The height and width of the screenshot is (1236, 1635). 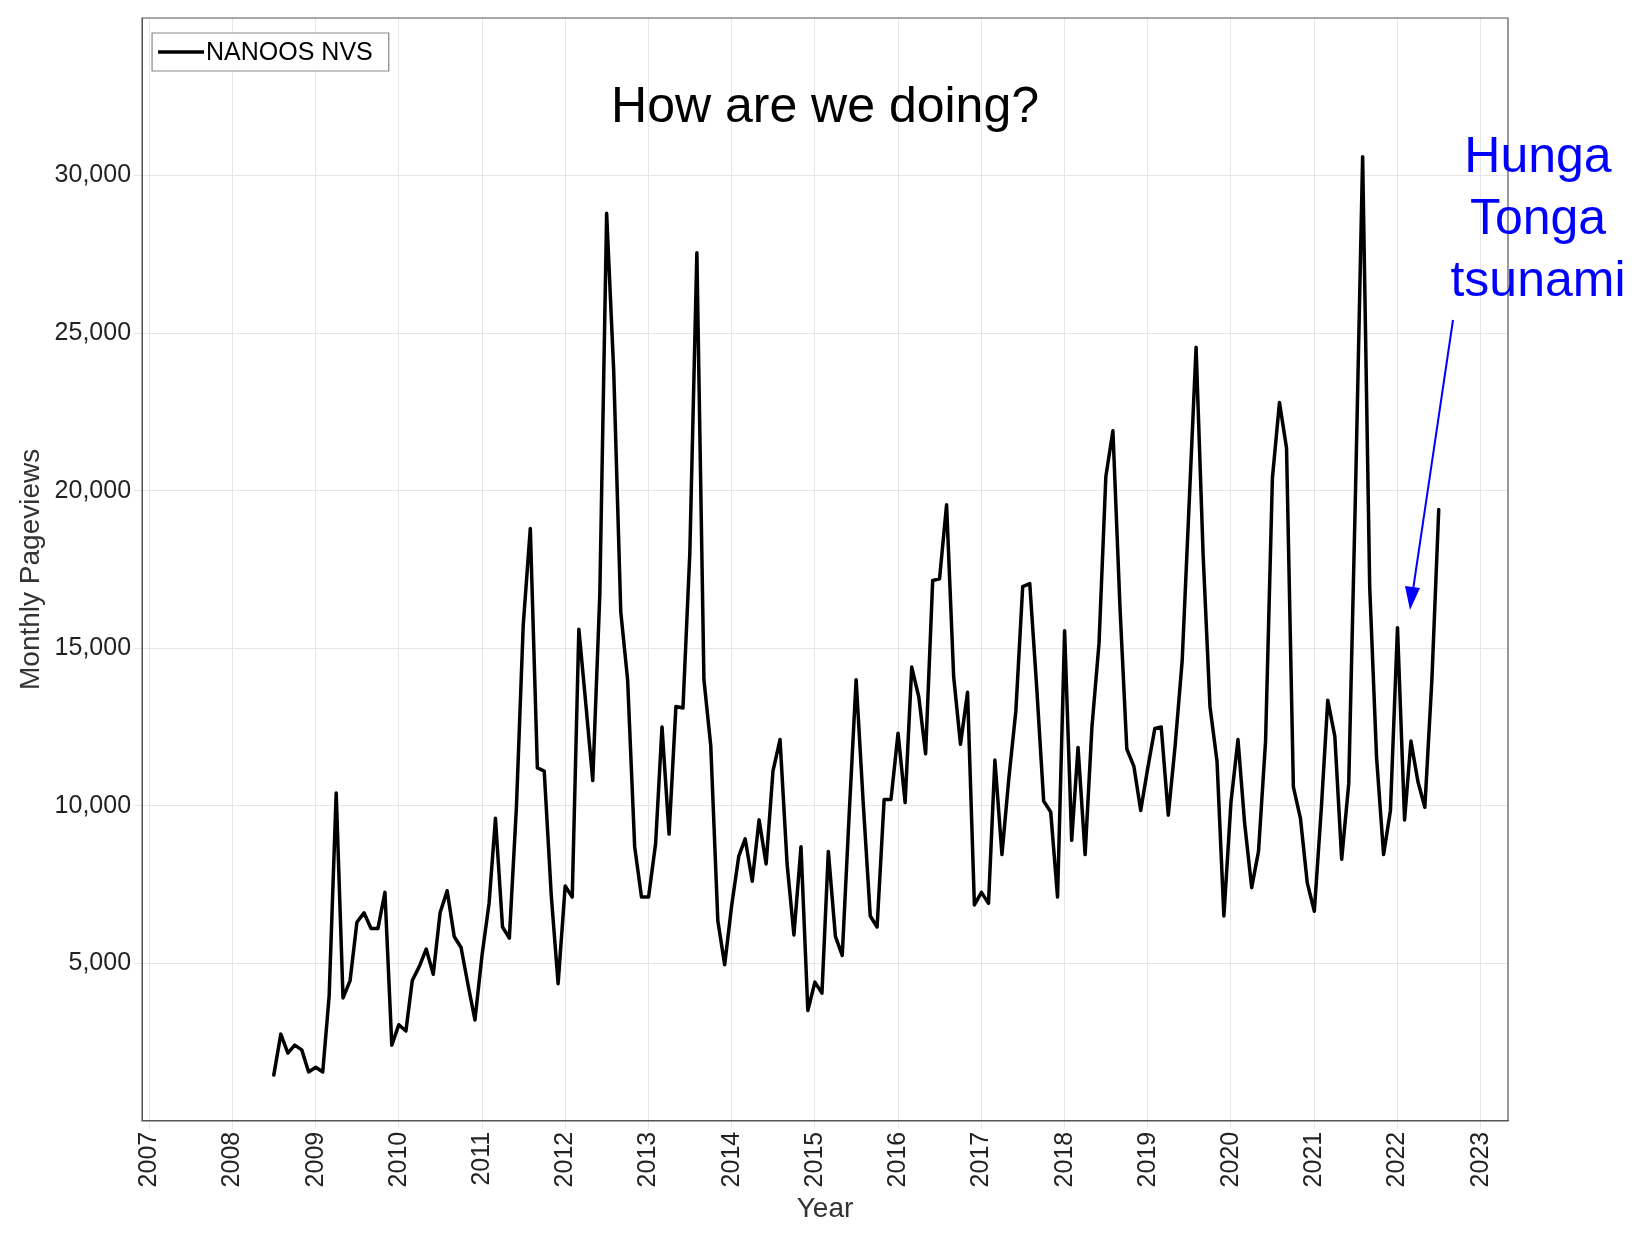 What do you see at coordinates (825, 1207) in the screenshot?
I see `x-axis-title: Year` at bounding box center [825, 1207].